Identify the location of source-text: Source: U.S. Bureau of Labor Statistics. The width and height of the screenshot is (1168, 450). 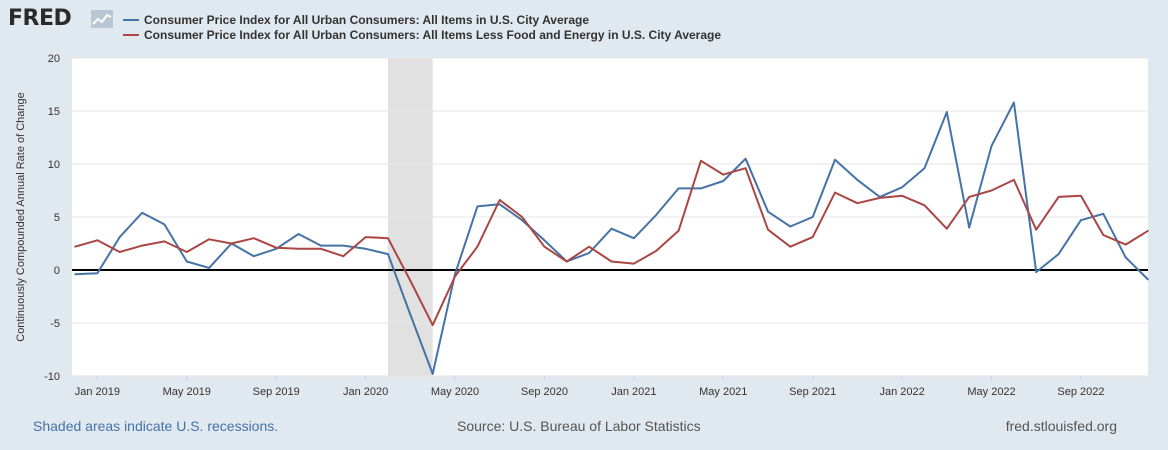
(579, 426).